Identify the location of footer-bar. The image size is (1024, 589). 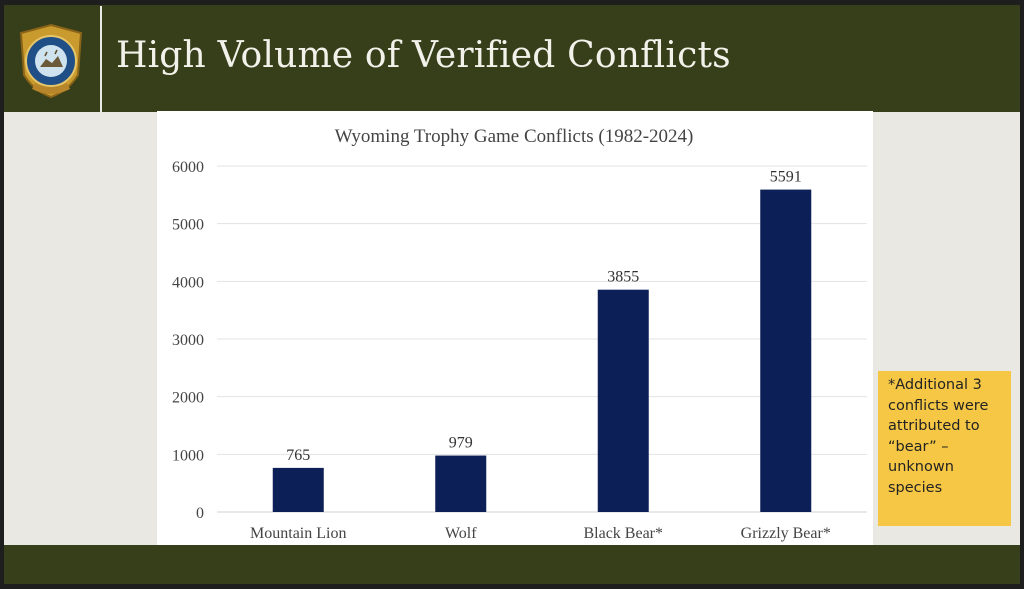
(512, 564).